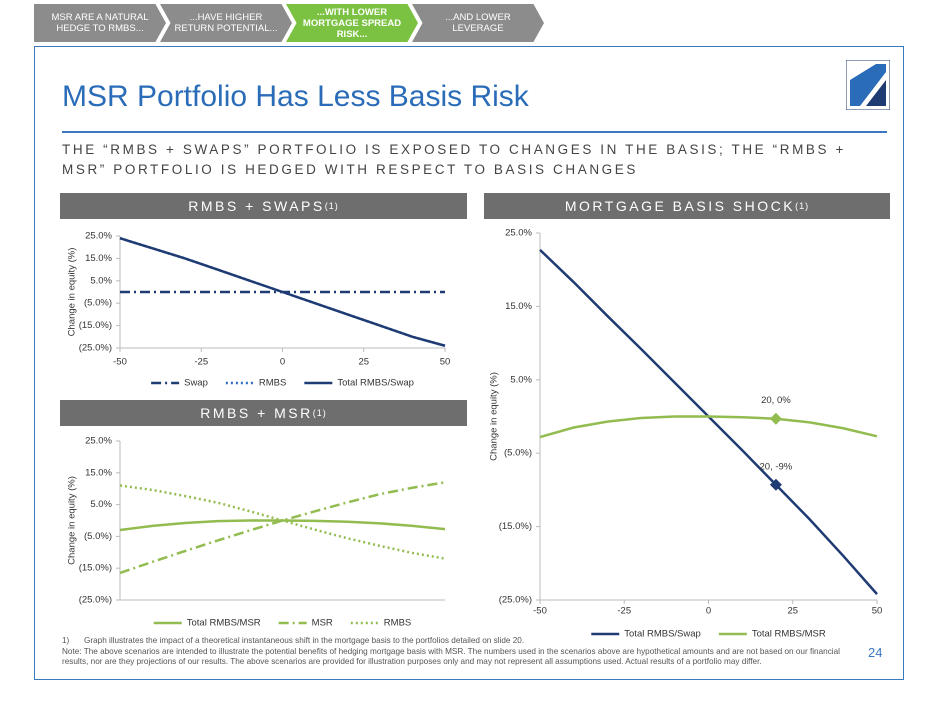 This screenshot has width=940, height=705. I want to click on legend: Total RMBS/Swap Total RMBS/MSR, so click(708, 634).